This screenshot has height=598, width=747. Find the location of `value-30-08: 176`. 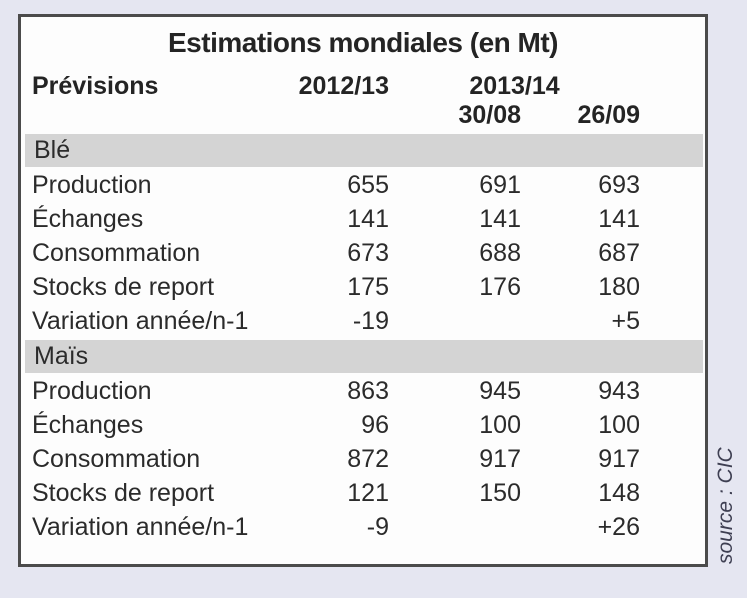

value-30-08: 176 is located at coordinates (500, 286).